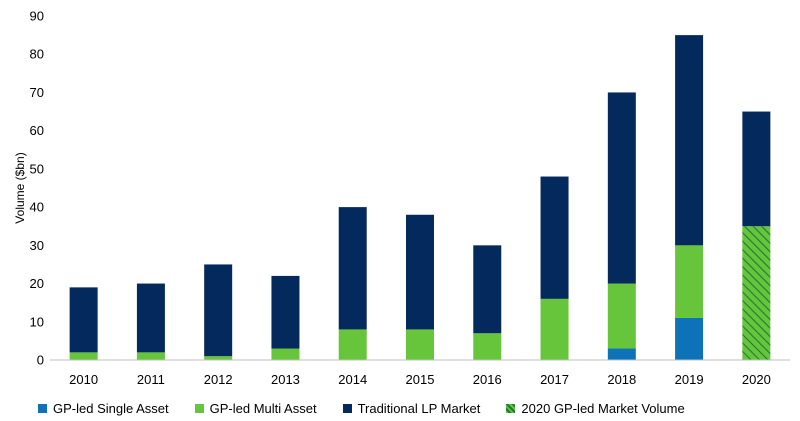 The image size is (800, 421). I want to click on x-tick-label: 2010, so click(83, 379).